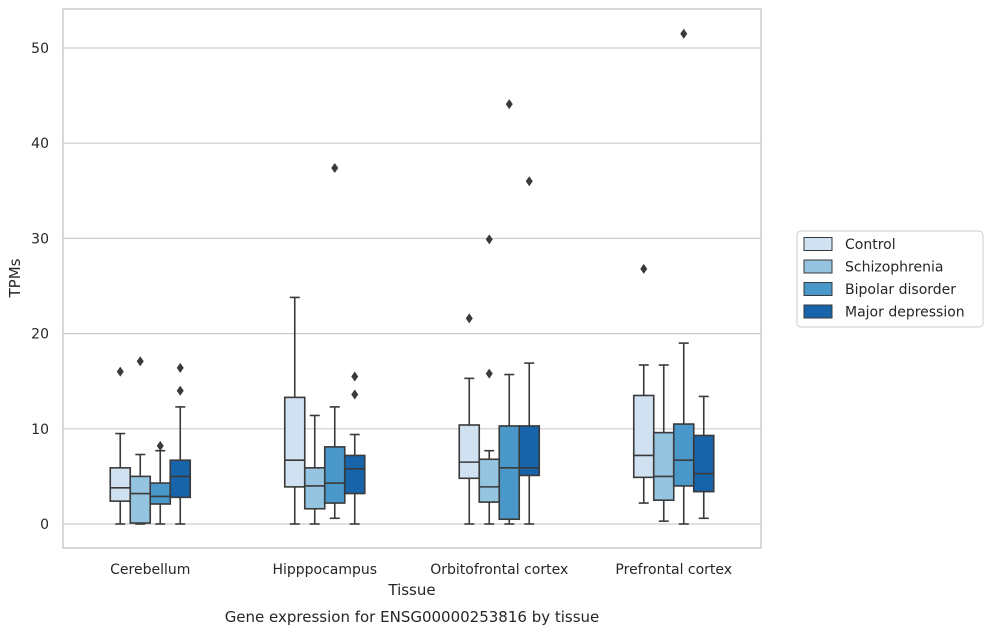 This screenshot has height=634, width=993. What do you see at coordinates (40, 335) in the screenshot?
I see `y-tick-label: 20` at bounding box center [40, 335].